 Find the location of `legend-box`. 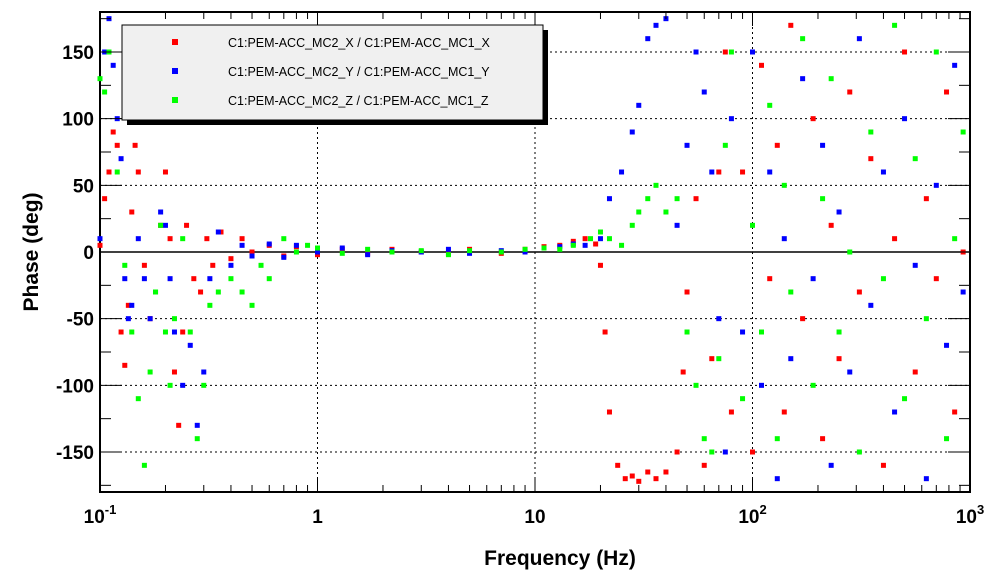

legend-box is located at coordinates (332, 72).